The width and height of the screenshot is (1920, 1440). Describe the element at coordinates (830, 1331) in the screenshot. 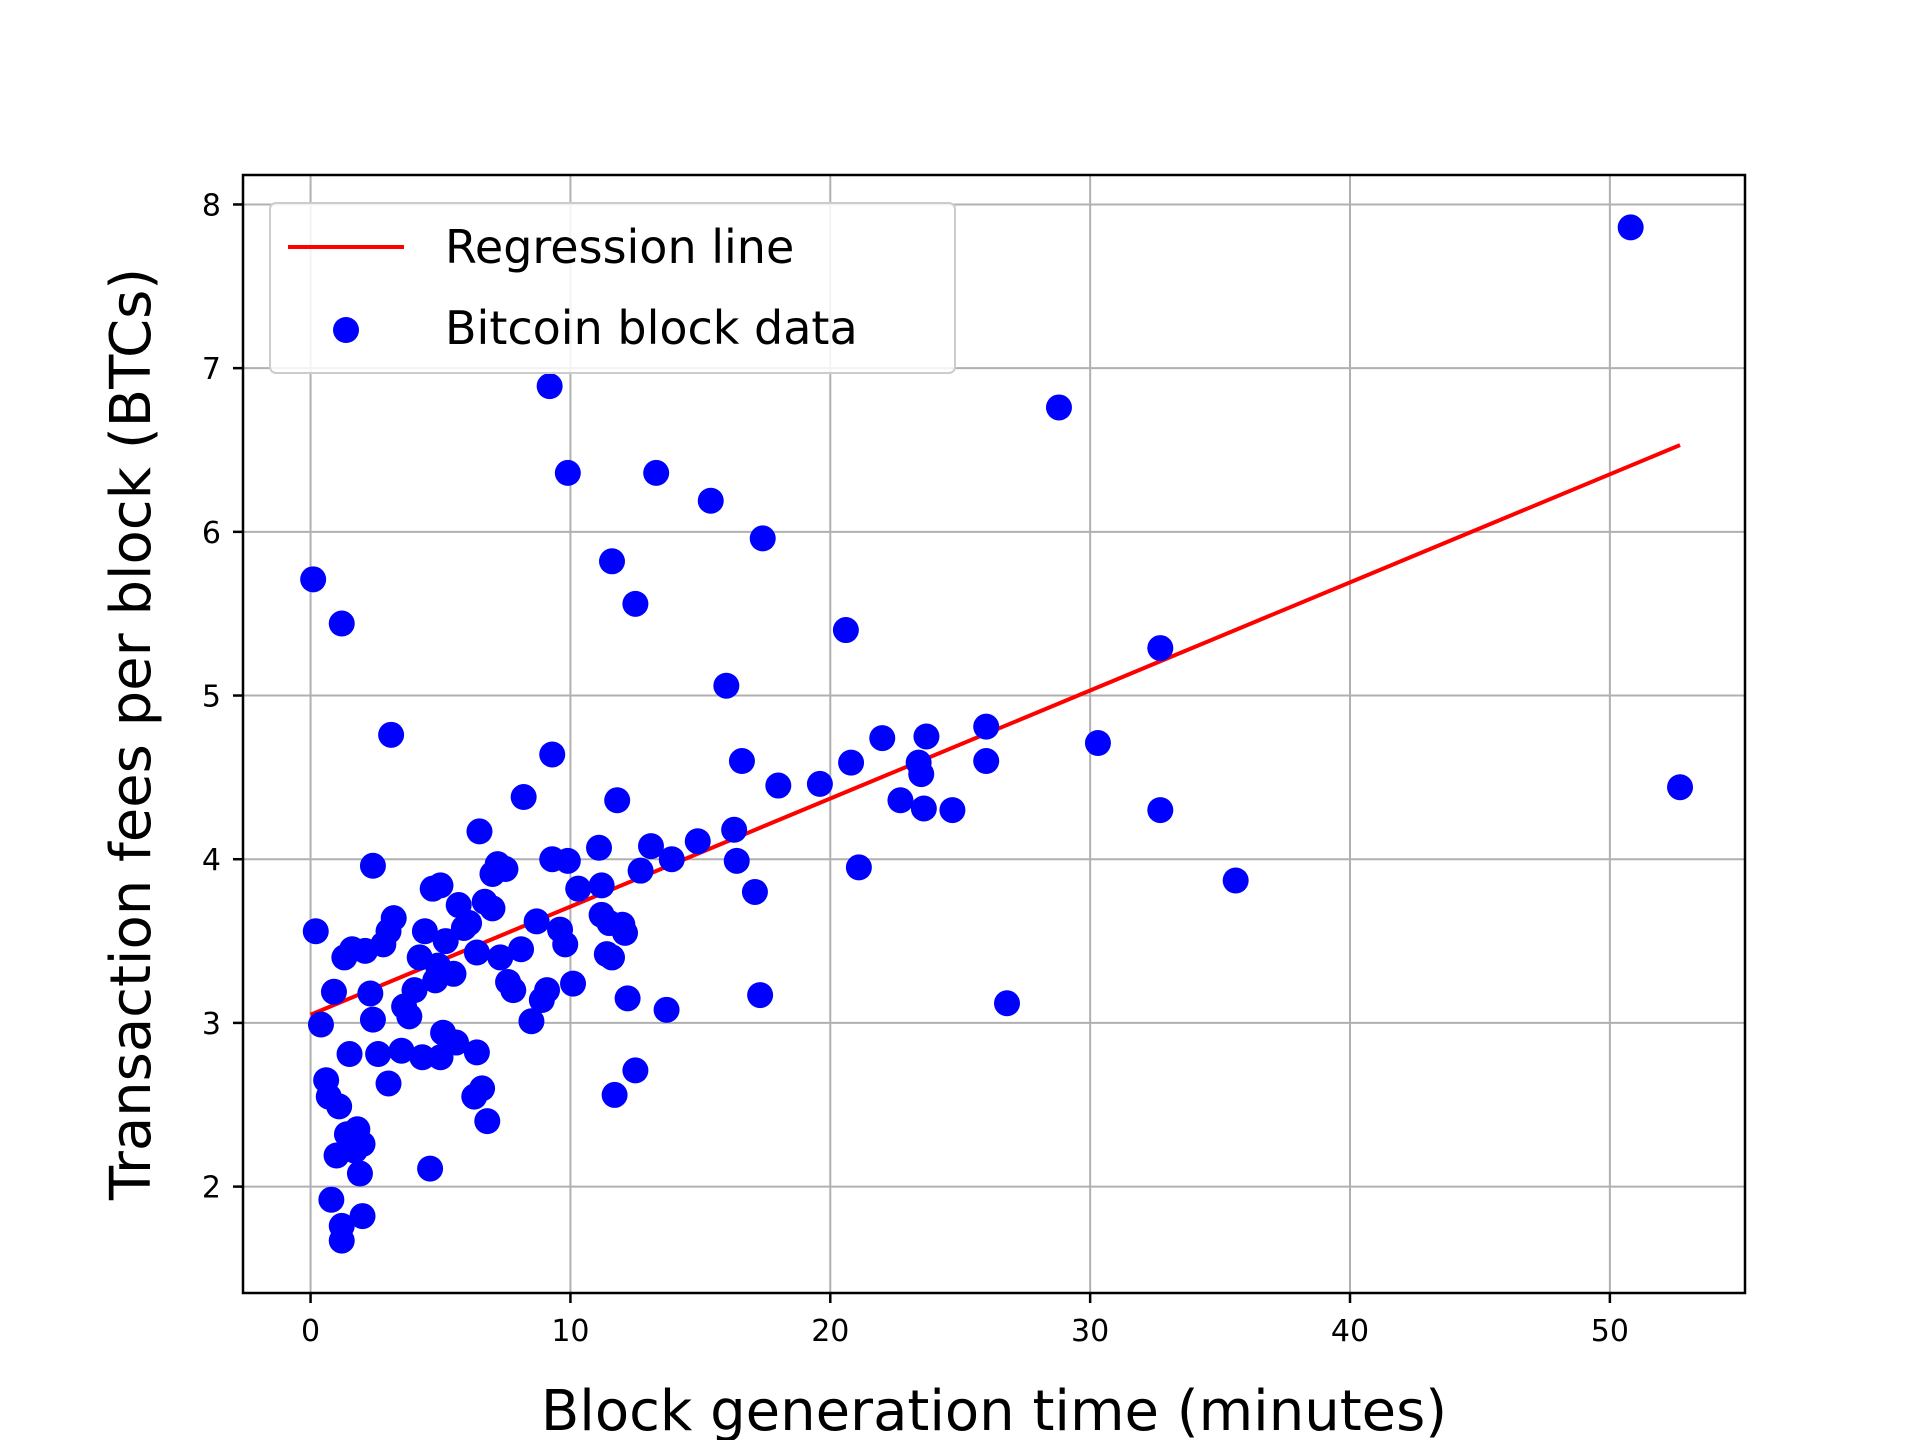

I see `x-tick-label: 20` at that location.